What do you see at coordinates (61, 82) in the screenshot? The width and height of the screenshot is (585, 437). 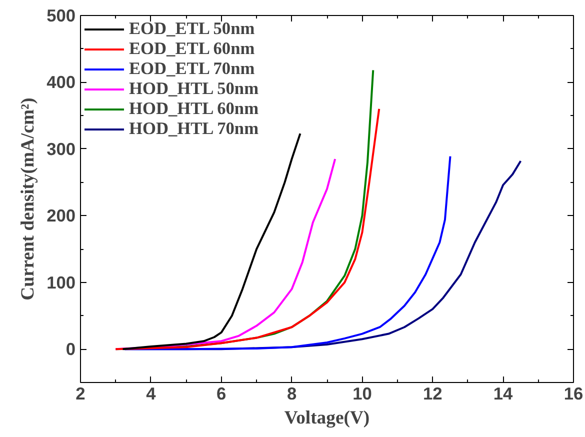 I see `y-tick-label: 400` at bounding box center [61, 82].